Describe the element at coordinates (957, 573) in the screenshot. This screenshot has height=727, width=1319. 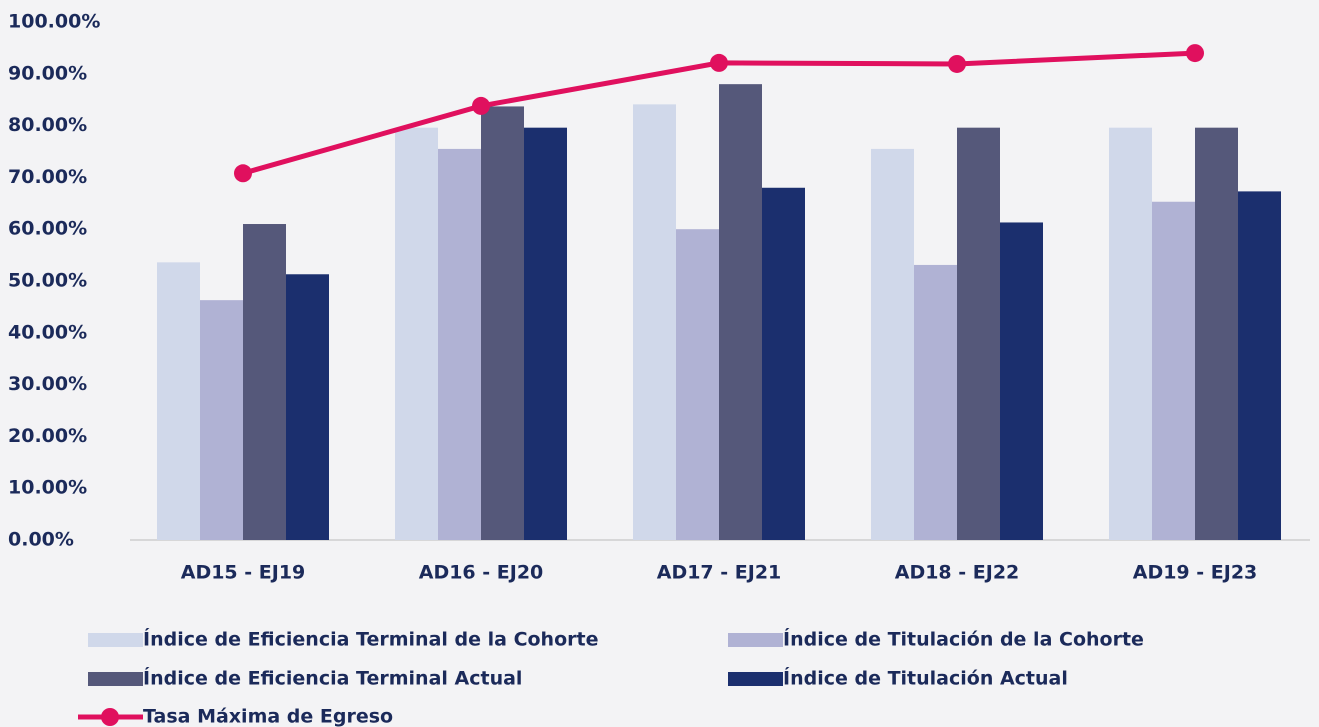
I see `x-tick-label: AD18 - EJ22` at that location.